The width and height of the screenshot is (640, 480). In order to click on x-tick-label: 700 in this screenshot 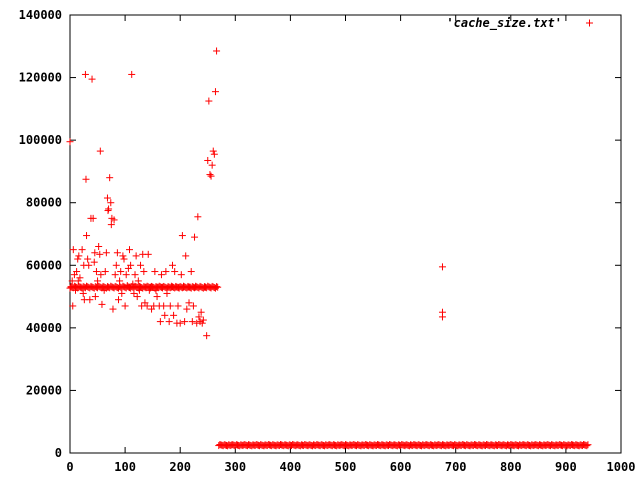, I will do `click(456, 467)`.